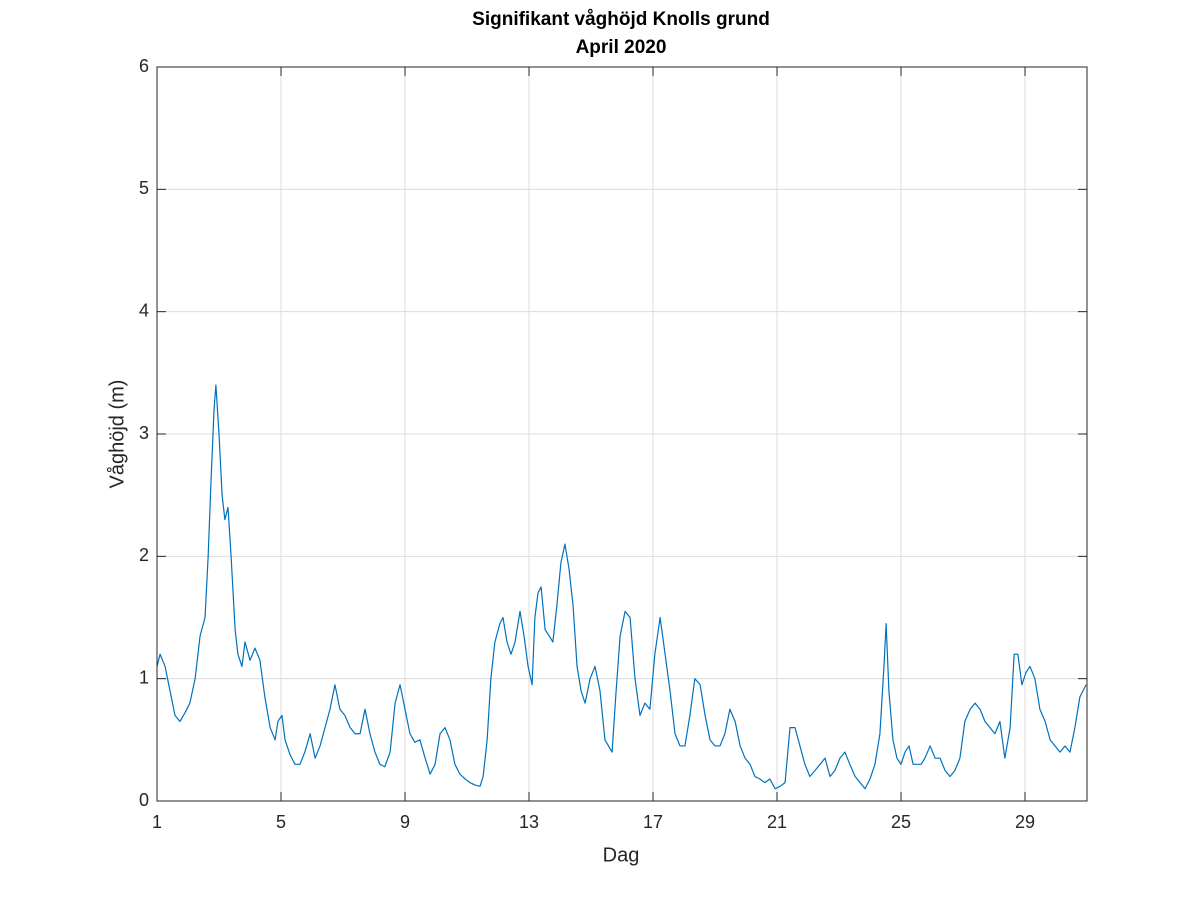 This screenshot has width=1200, height=900. Describe the element at coordinates (144, 800) in the screenshot. I see `y-tick-label: 0` at that location.